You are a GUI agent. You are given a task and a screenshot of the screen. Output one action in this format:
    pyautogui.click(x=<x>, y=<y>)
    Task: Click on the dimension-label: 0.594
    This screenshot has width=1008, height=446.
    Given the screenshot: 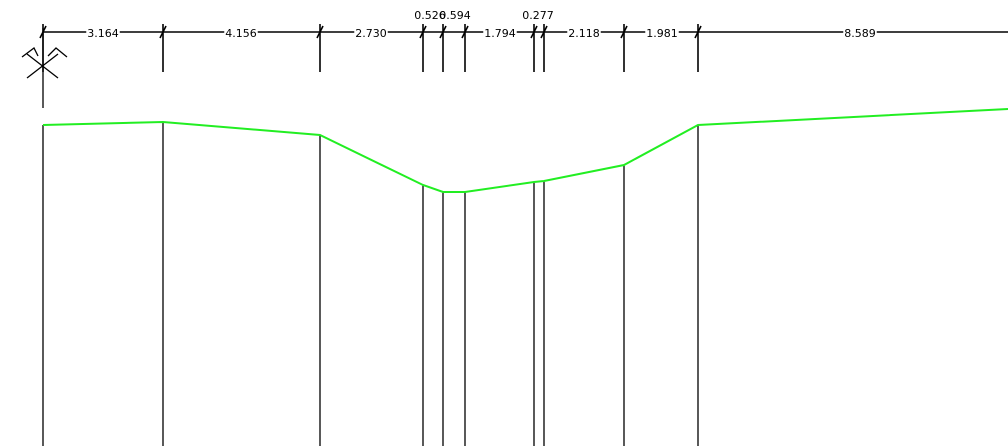 What is the action you would take?
    pyautogui.click(x=455, y=15)
    